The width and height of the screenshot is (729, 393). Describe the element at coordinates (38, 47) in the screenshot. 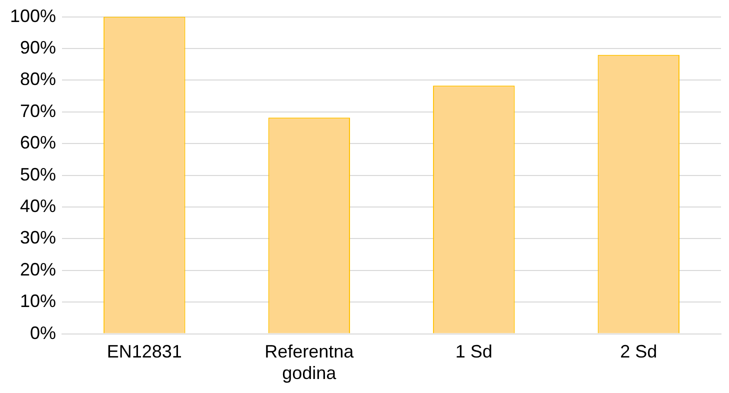

I see `y-tick-label: 90%` at that location.